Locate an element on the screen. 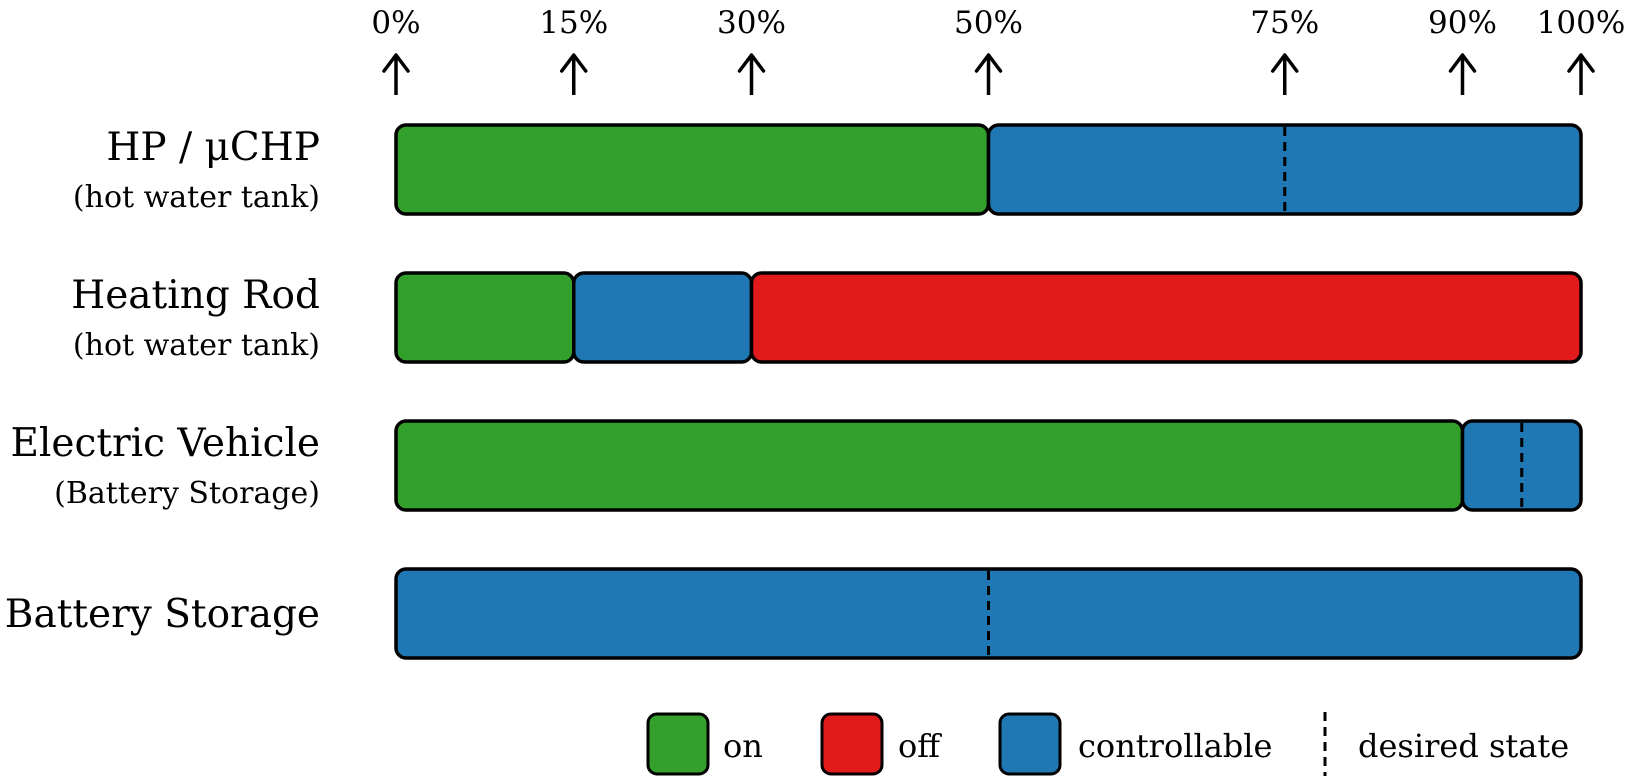 This screenshot has width=1629, height=779. tick: 15% is located at coordinates (573, 50).